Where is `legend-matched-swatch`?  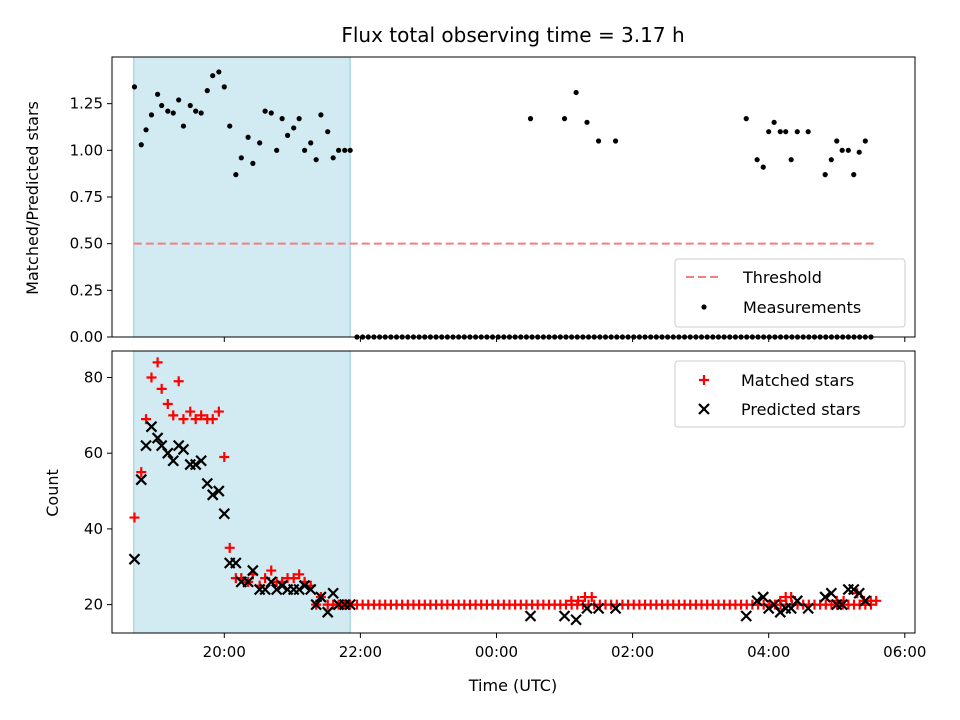
legend-matched-swatch is located at coordinates (704, 380).